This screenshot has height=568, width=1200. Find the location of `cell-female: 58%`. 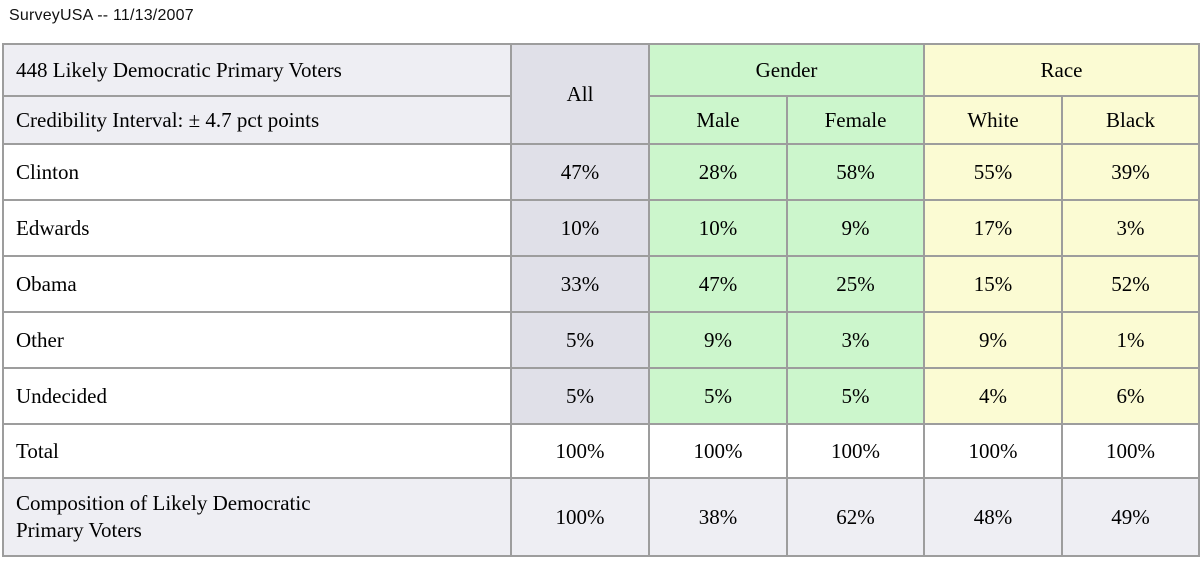

cell-female: 58% is located at coordinates (855, 172).